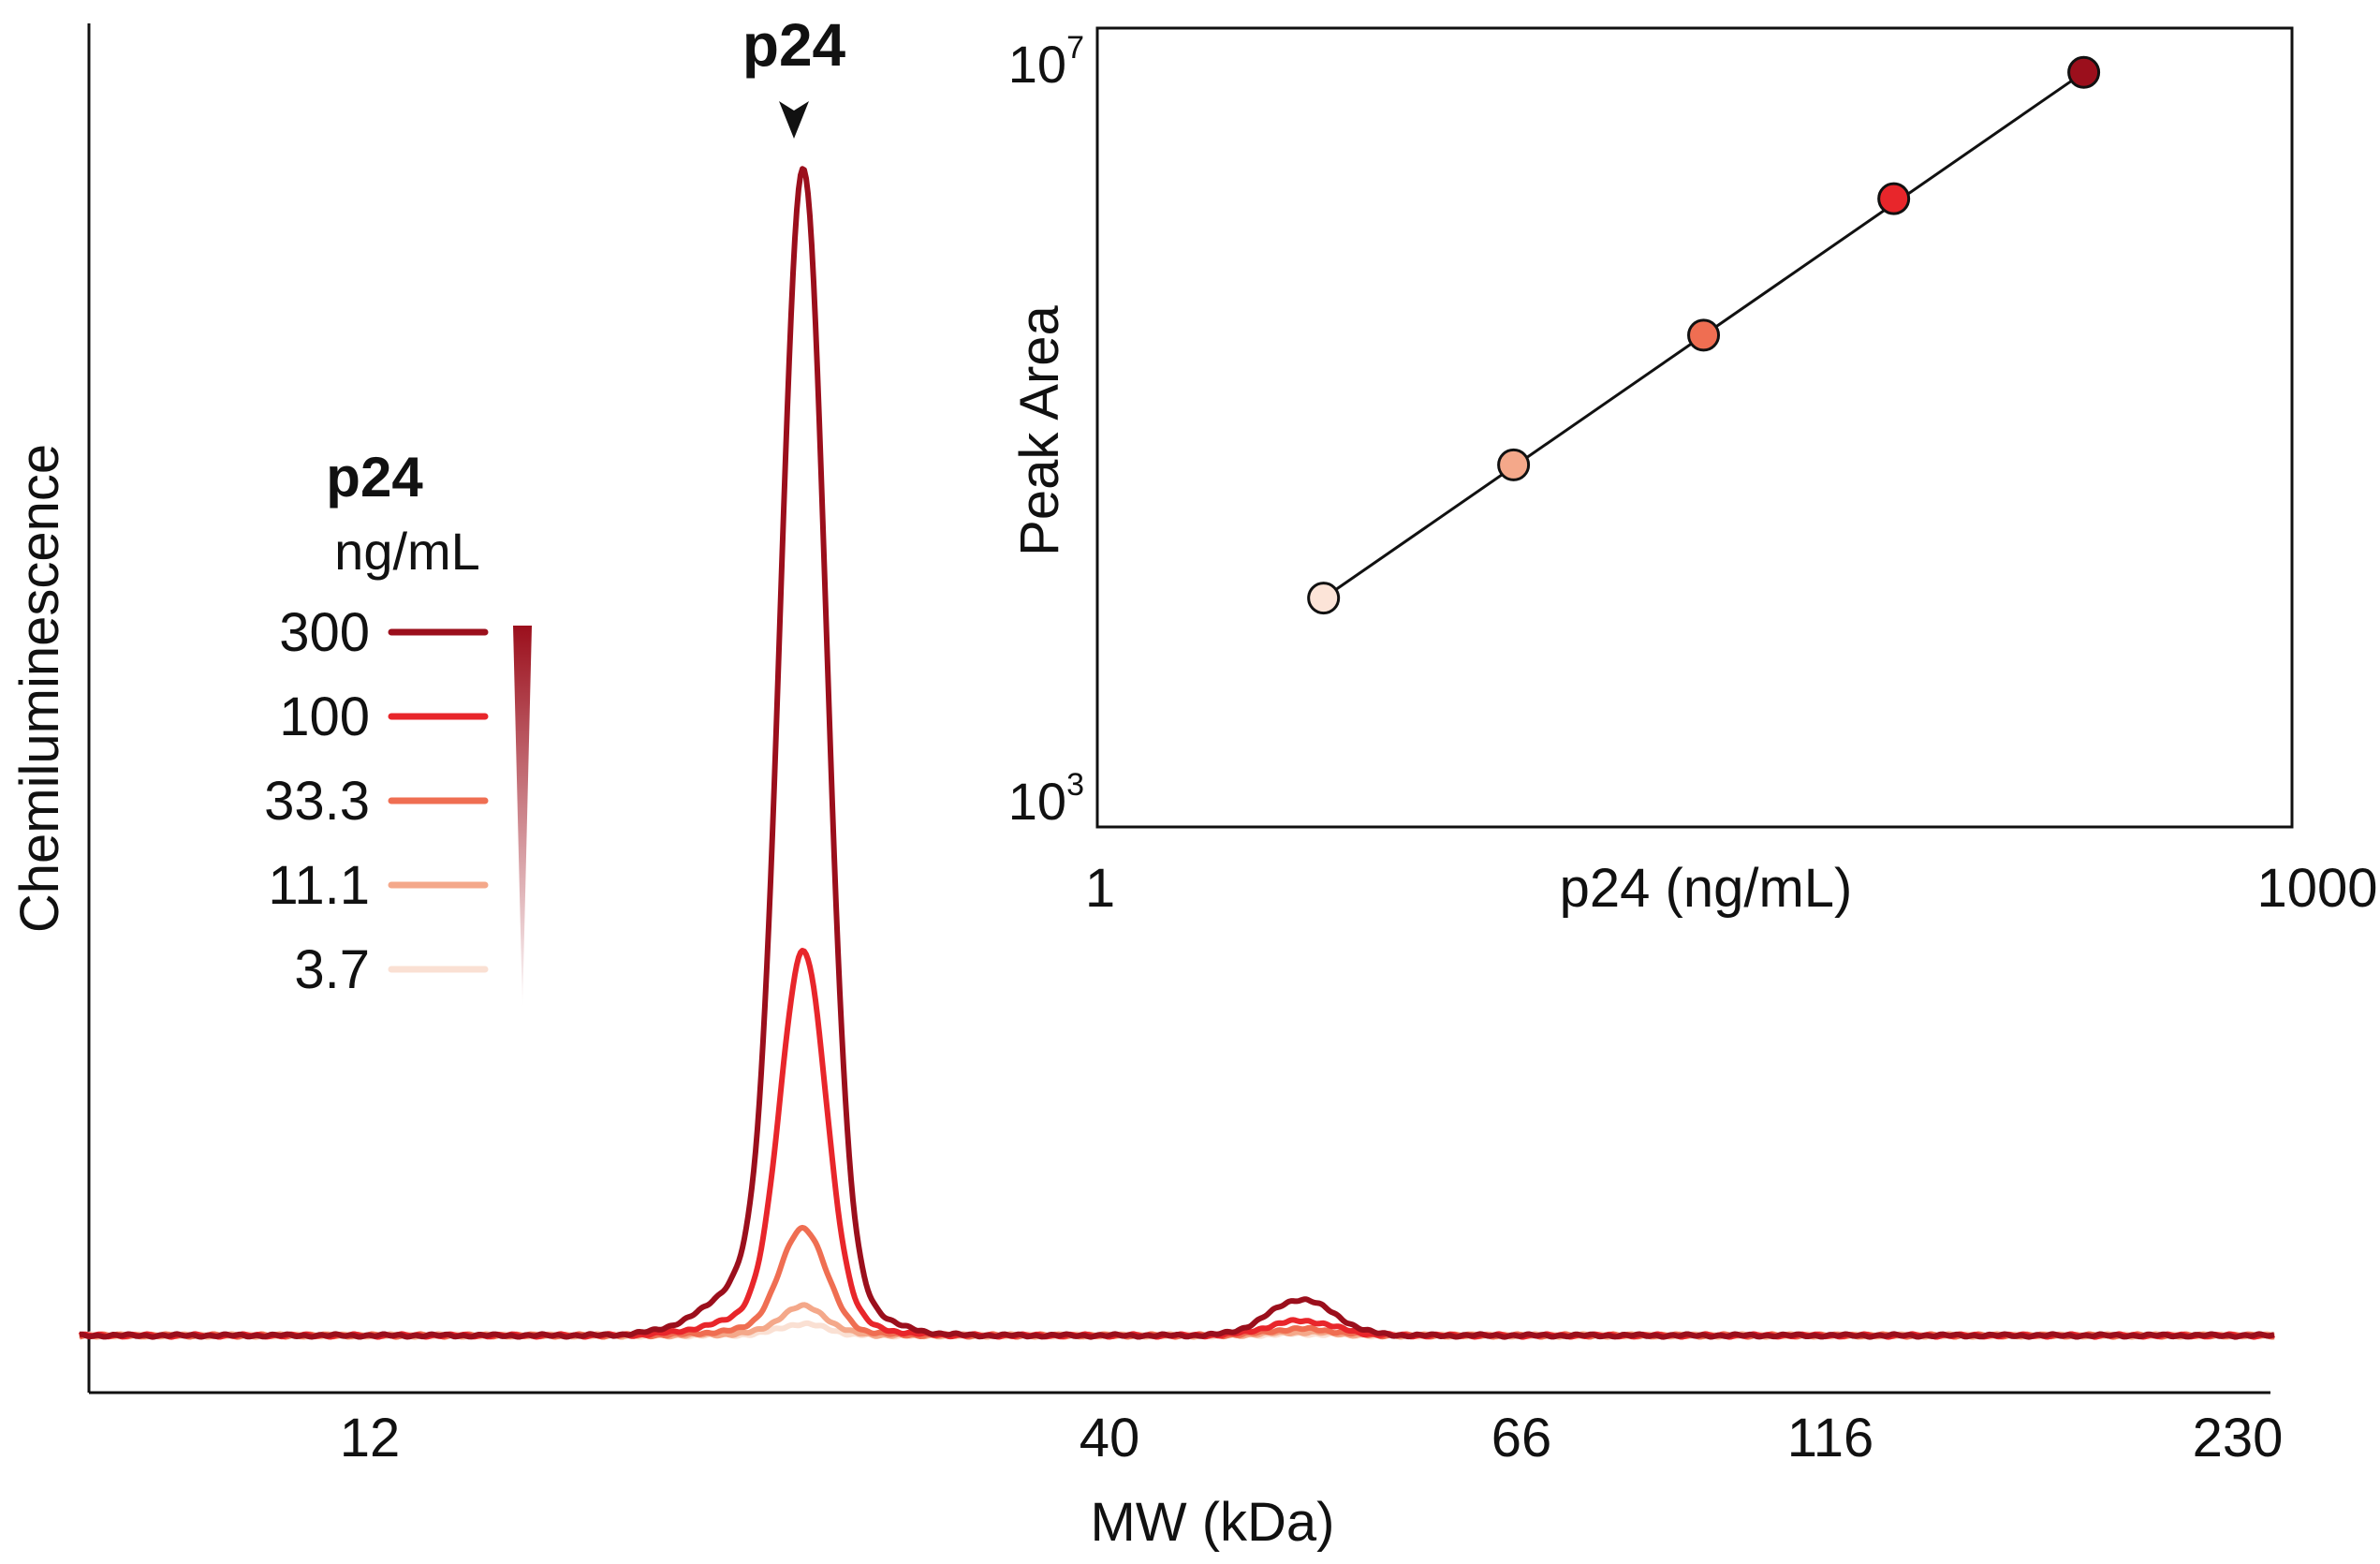 Image resolution: width=2380 pixels, height=1564 pixels. Describe the element at coordinates (522, 818) in the screenshot. I see `concentration-wedge-icon` at that location.